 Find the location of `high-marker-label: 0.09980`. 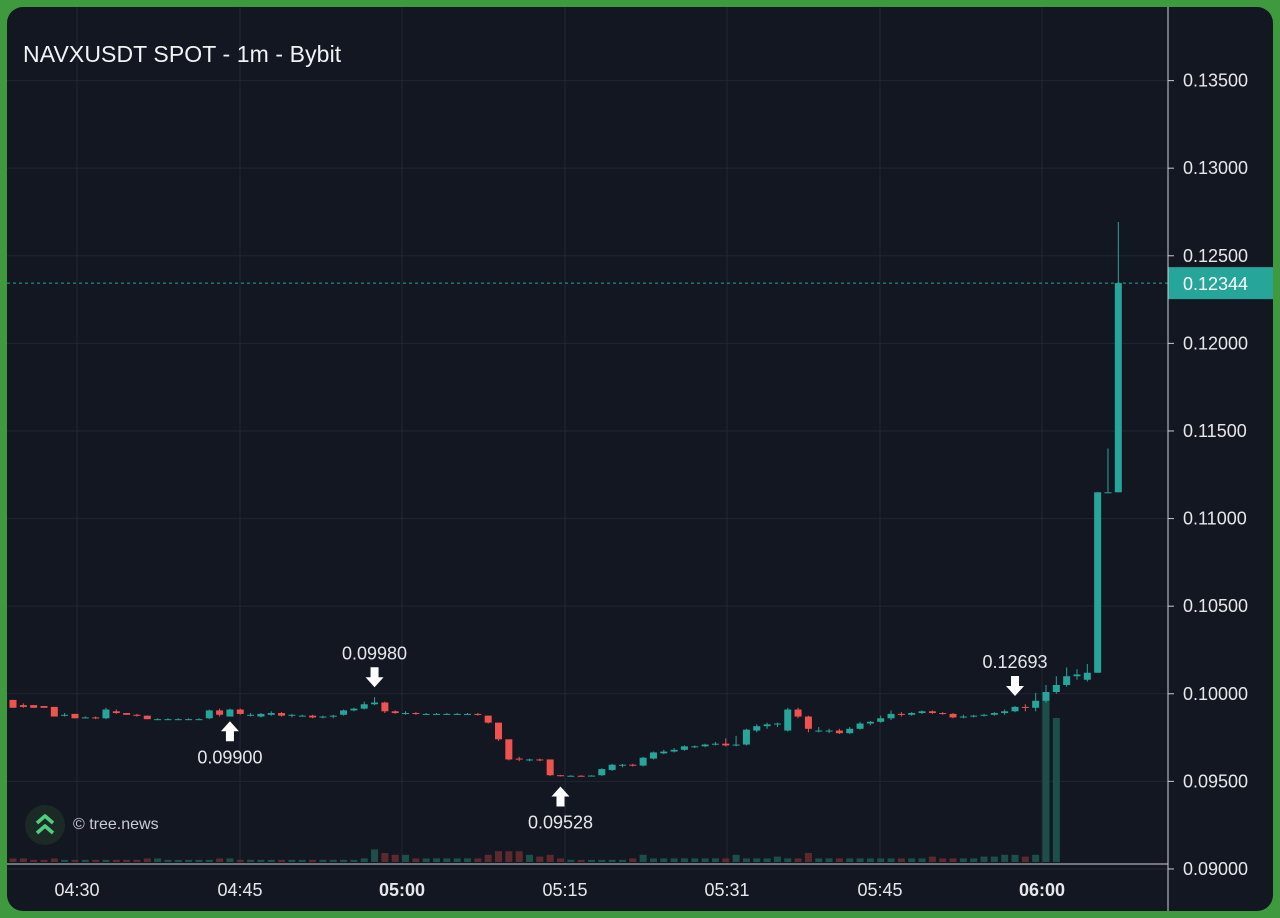

high-marker-label: 0.09980 is located at coordinates (374, 653).